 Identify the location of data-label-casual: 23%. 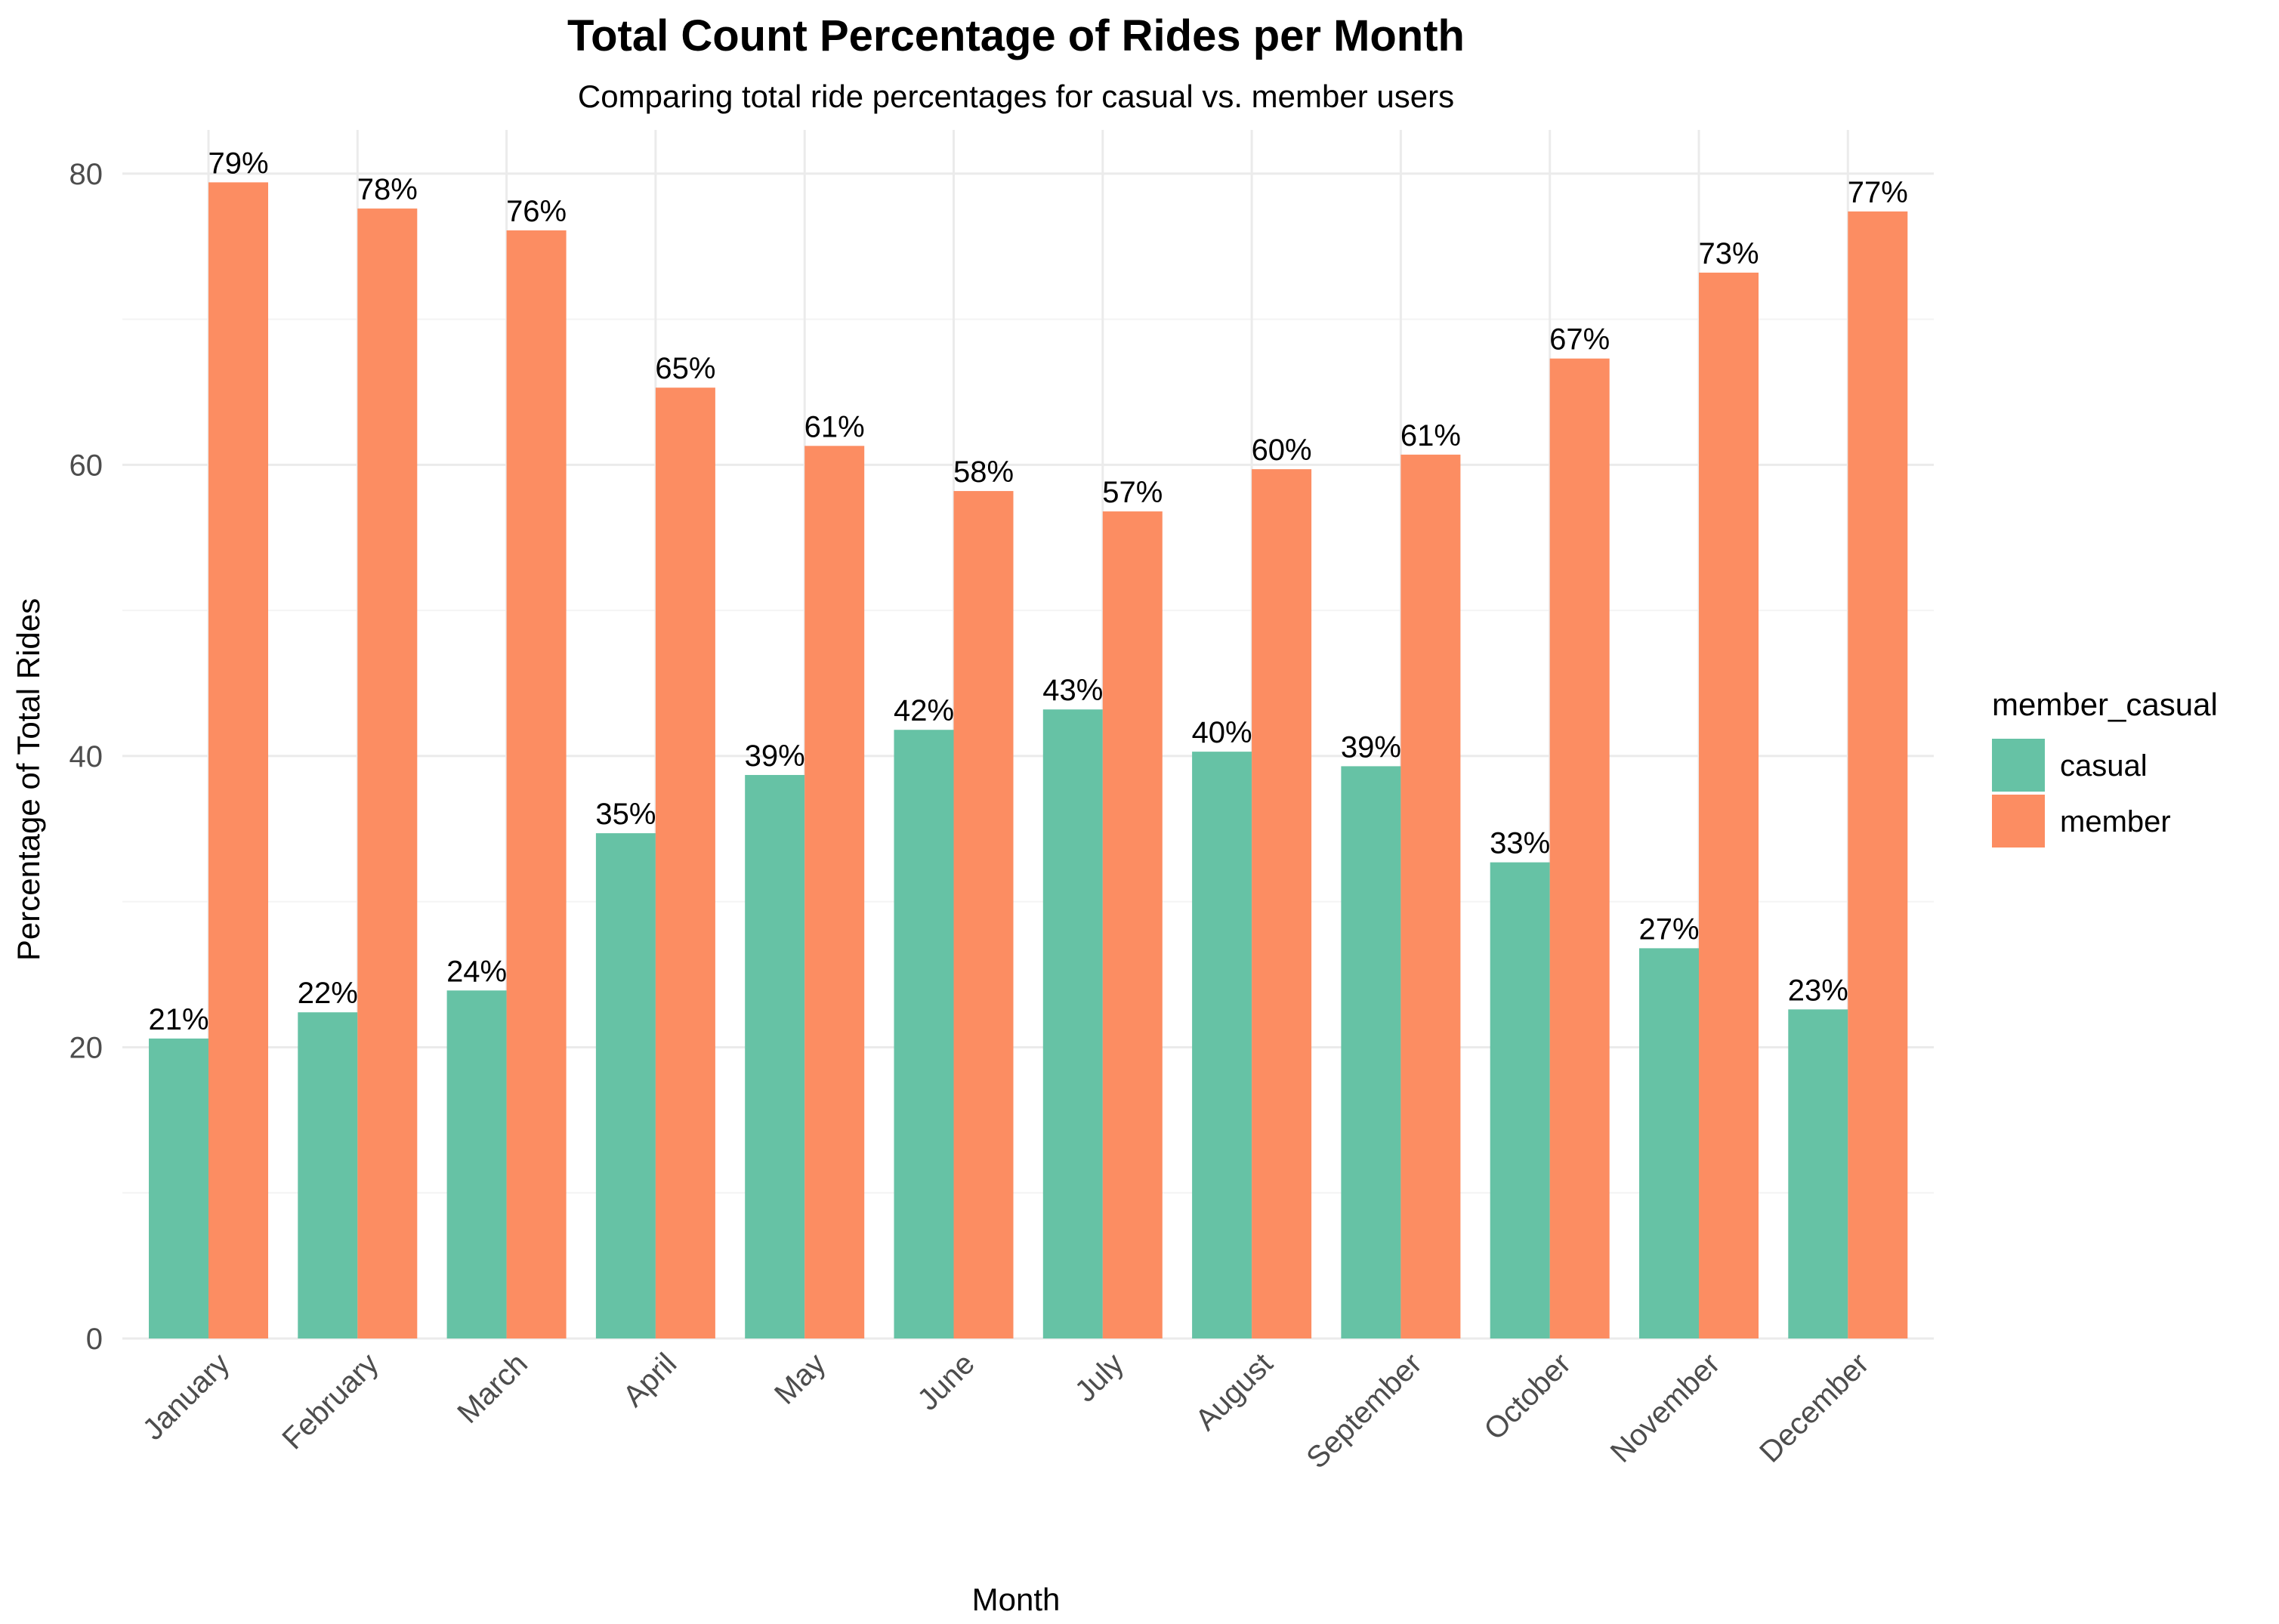
(1818, 990).